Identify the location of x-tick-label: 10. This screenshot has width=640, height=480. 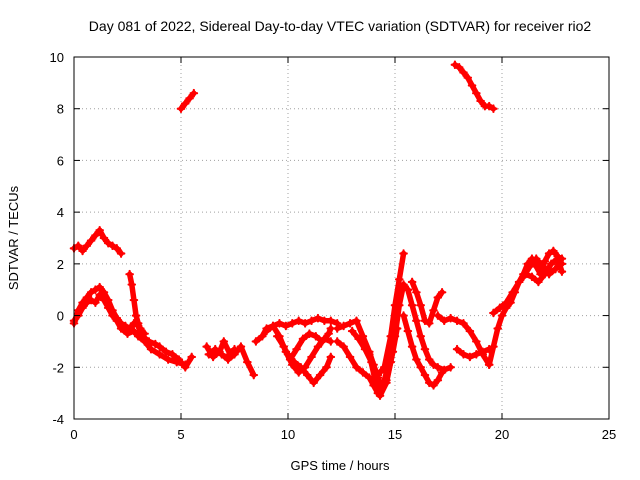
(288, 434).